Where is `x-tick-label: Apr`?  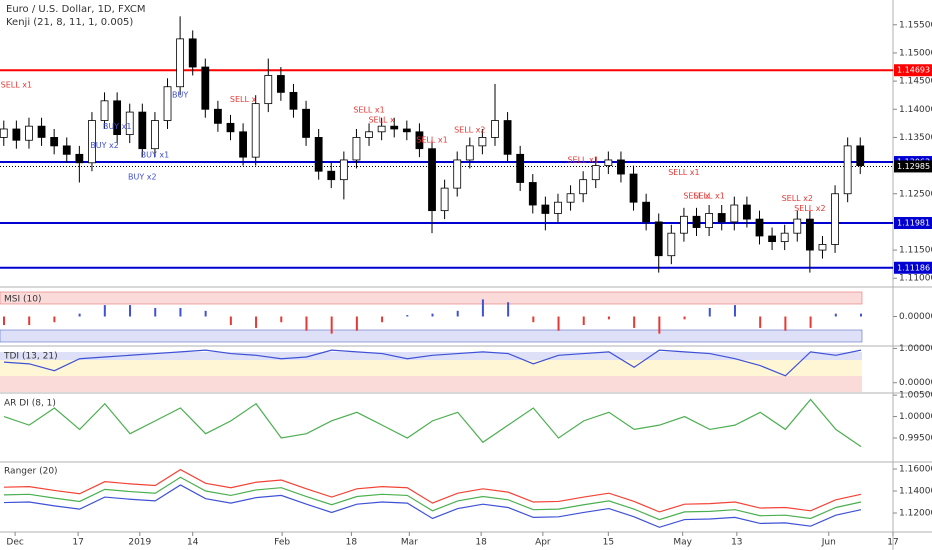 x-tick-label: Apr is located at coordinates (543, 543).